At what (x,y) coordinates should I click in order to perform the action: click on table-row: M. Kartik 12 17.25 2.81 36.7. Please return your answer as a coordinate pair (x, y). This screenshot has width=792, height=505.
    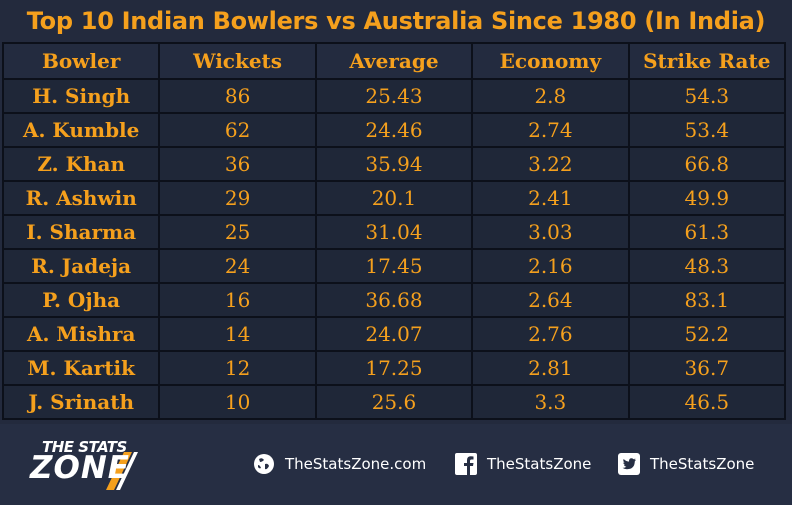
    Looking at the image, I should click on (394, 368).